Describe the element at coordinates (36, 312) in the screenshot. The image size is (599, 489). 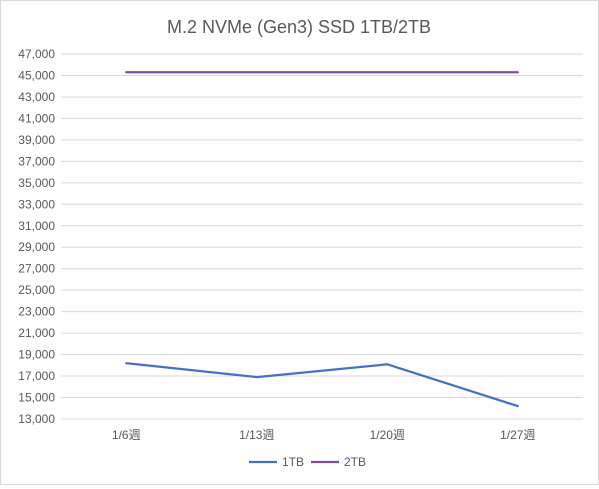
I see `y-tick-label: 23,000` at that location.